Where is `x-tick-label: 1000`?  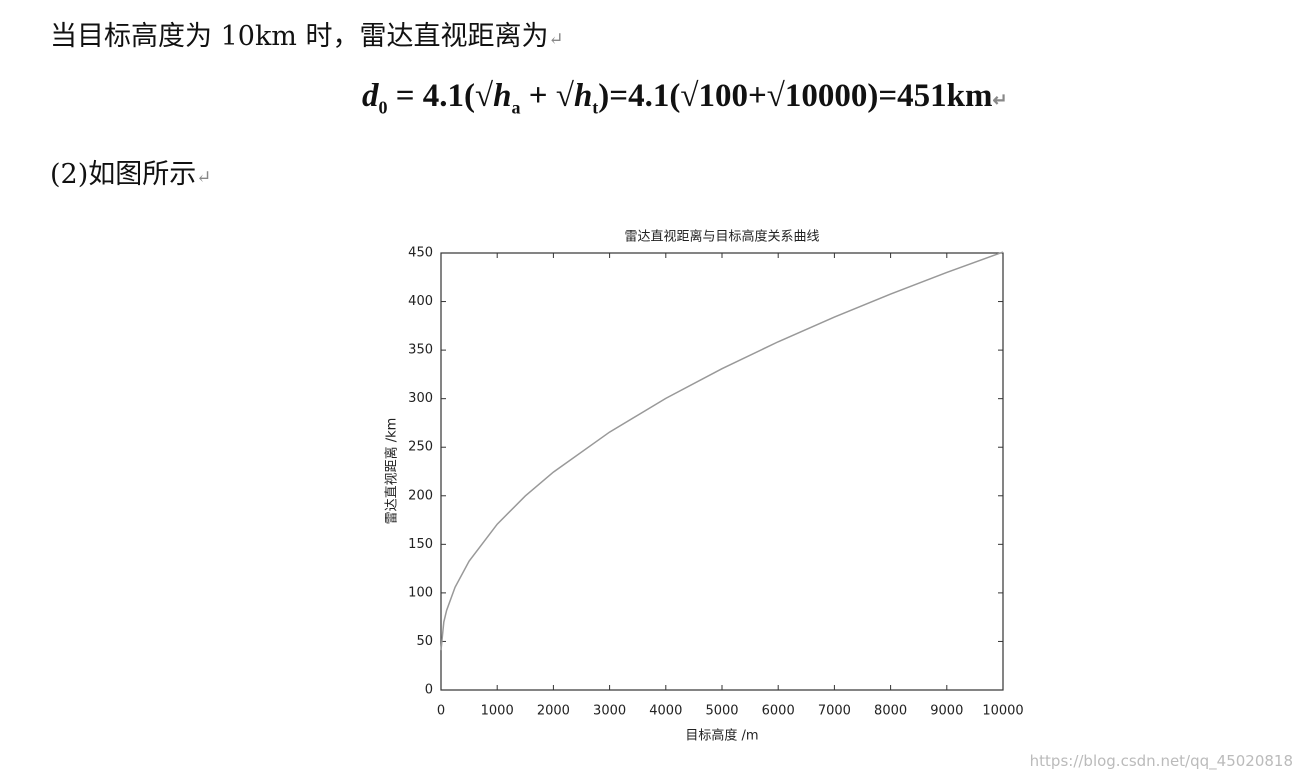
x-tick-label: 1000 is located at coordinates (497, 711).